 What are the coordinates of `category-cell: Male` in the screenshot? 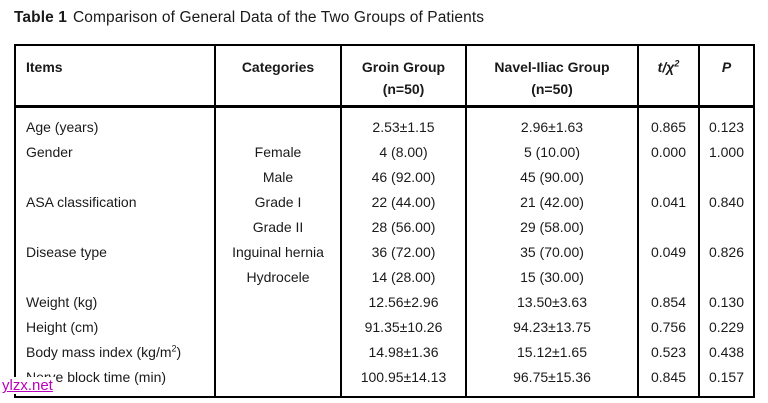 It's located at (278, 177).